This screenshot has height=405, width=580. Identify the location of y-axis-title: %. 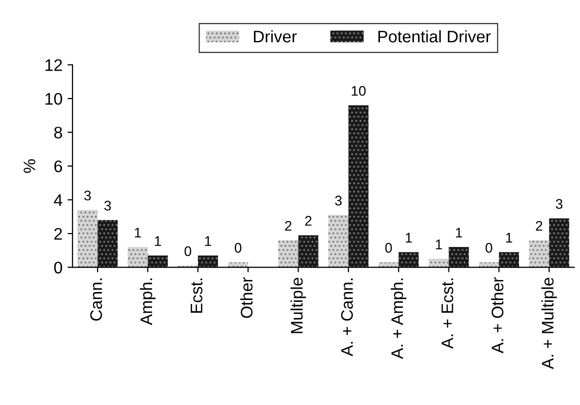
(30, 166).